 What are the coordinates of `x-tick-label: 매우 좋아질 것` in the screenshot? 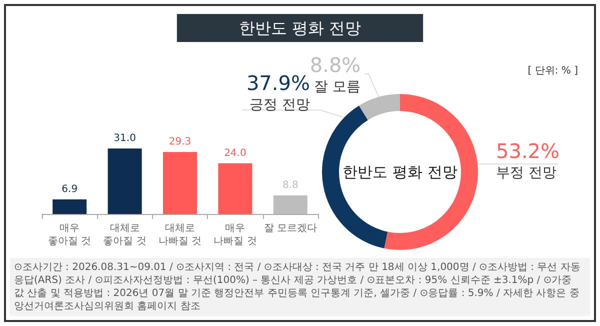 It's located at (70, 235).